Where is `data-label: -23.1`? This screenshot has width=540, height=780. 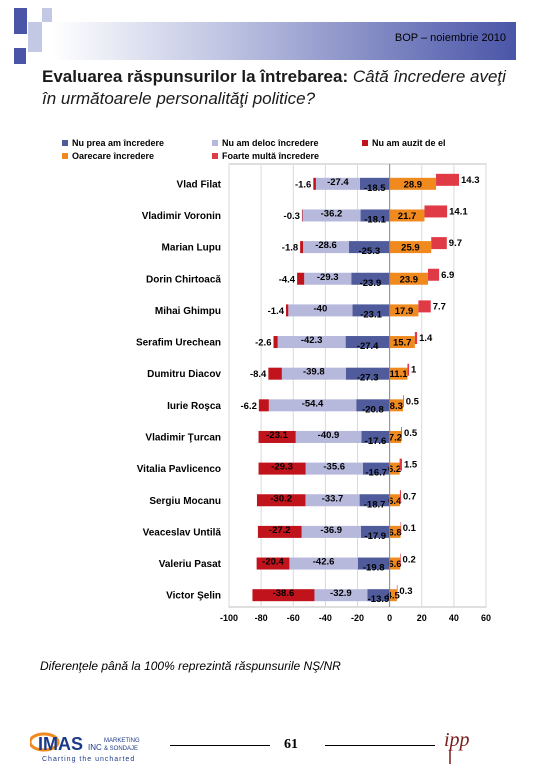
data-label: -23.1 is located at coordinates (371, 314).